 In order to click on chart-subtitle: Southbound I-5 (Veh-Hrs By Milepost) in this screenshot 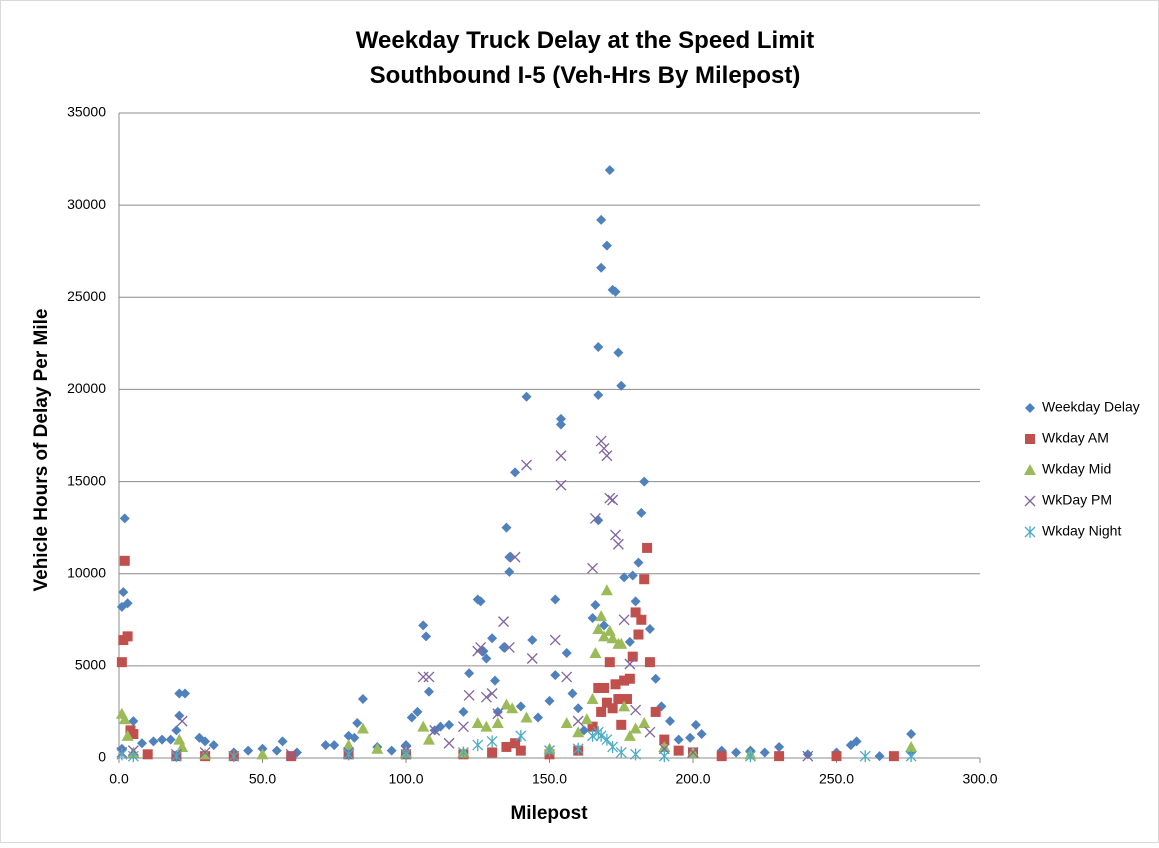, I will do `click(585, 75)`.